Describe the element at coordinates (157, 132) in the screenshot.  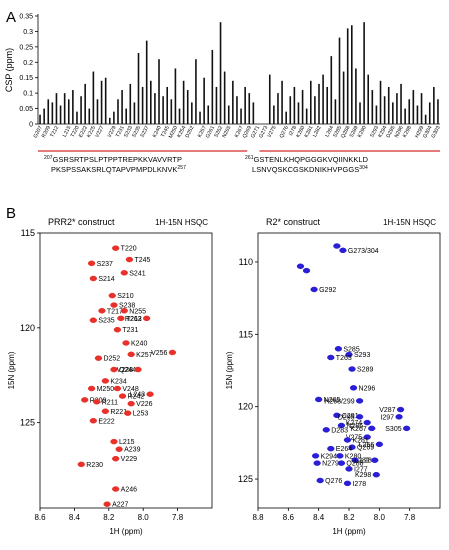
I see `x-tick-label: K240` at that location.